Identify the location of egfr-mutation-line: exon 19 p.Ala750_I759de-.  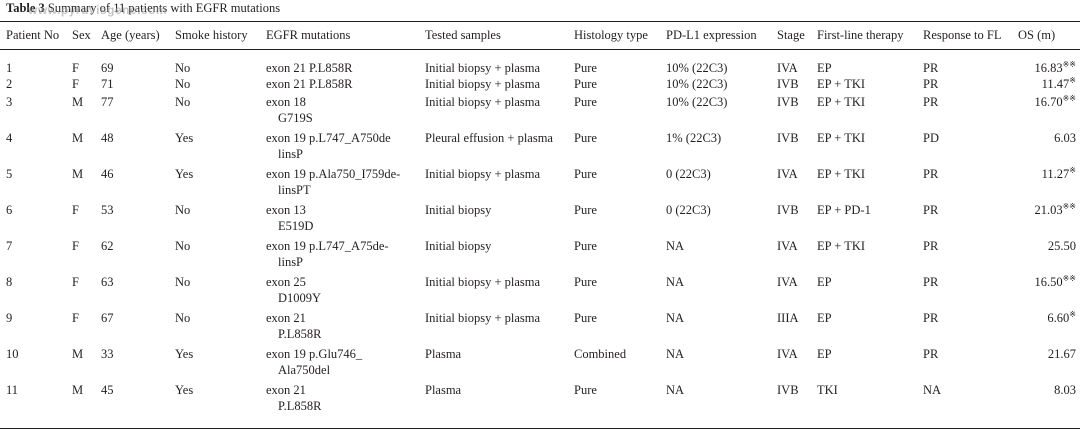
(333, 174).